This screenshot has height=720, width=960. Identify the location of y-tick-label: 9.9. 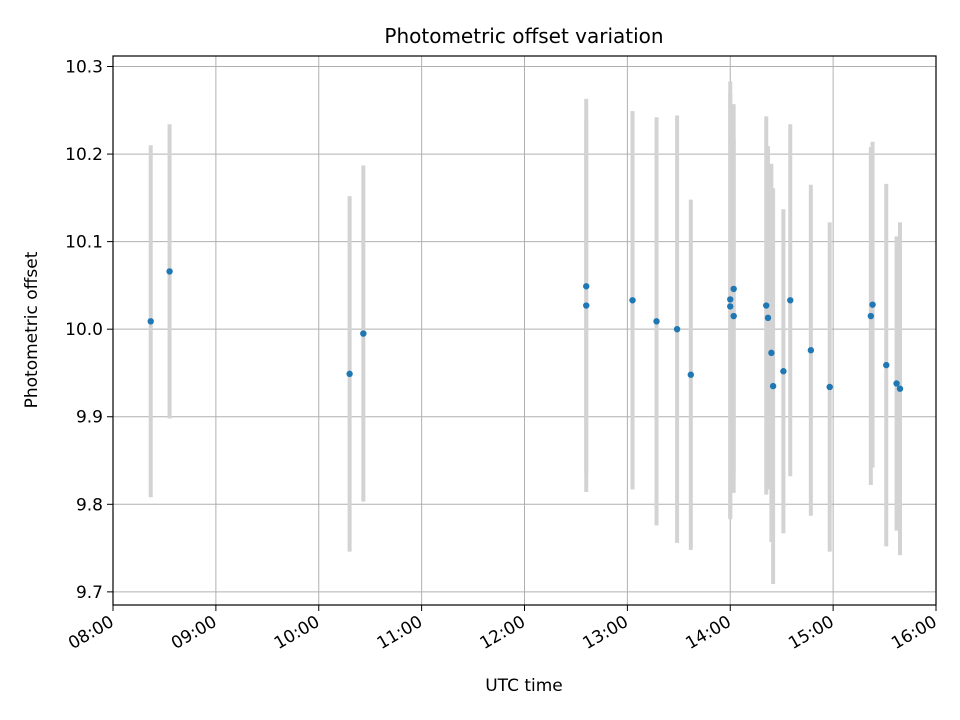
(89, 418).